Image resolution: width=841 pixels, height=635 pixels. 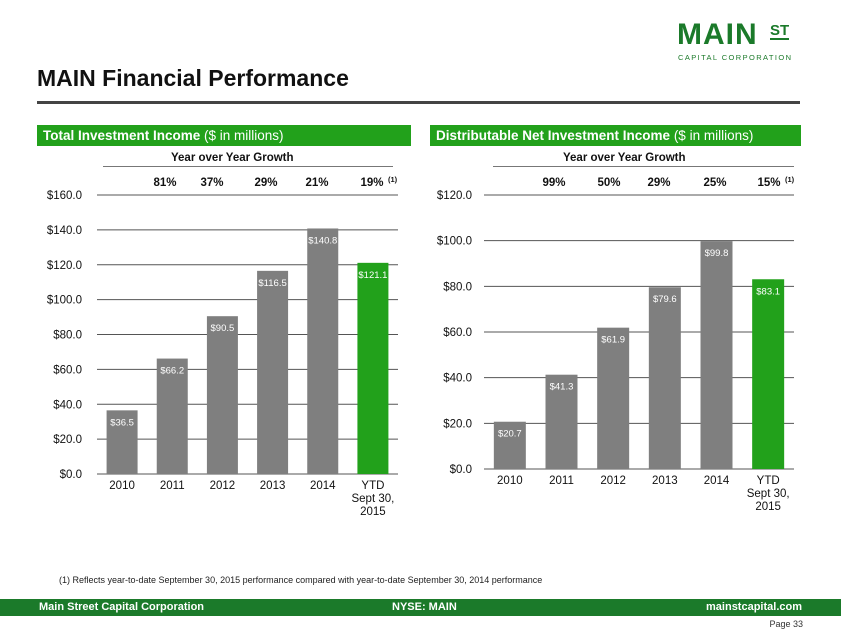 What do you see at coordinates (211, 183) in the screenshot?
I see `growth-percent: 37%` at bounding box center [211, 183].